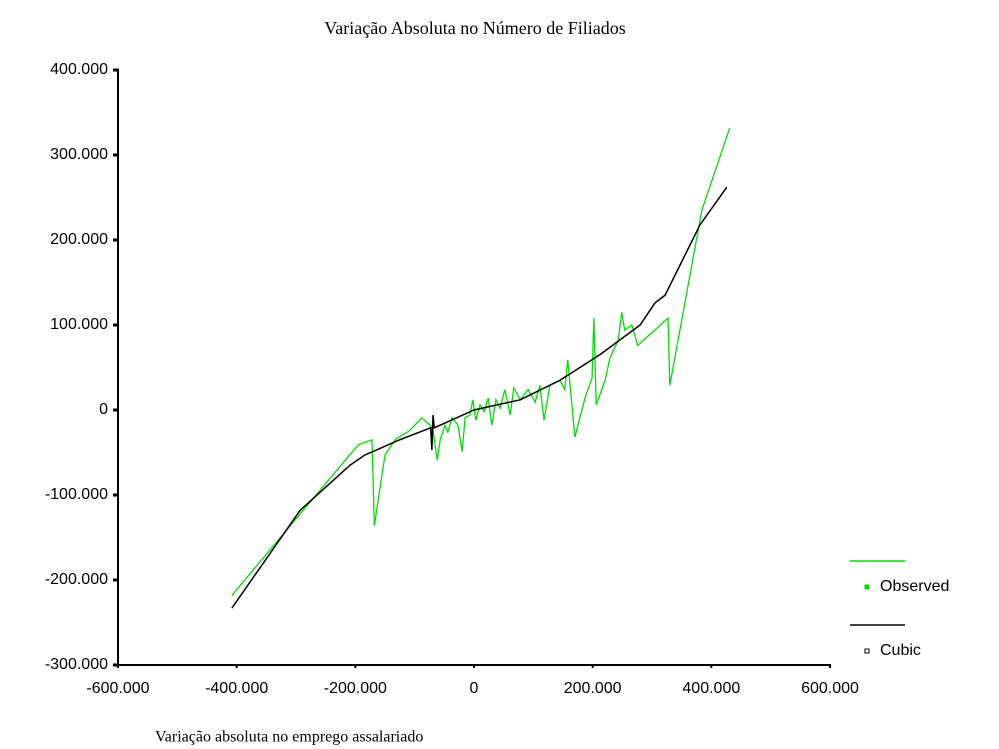 The height and width of the screenshot is (749, 999). I want to click on legend-label: Observed, so click(914, 586).